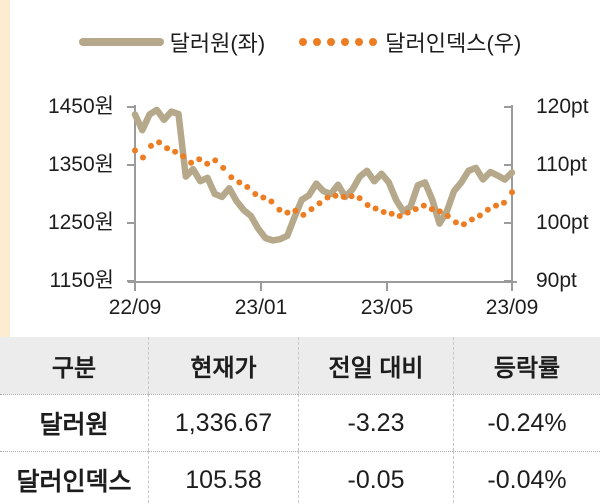 The image size is (600, 504). Describe the element at coordinates (562, 106) in the screenshot. I see `y-right-tick-120: 120pt` at that location.